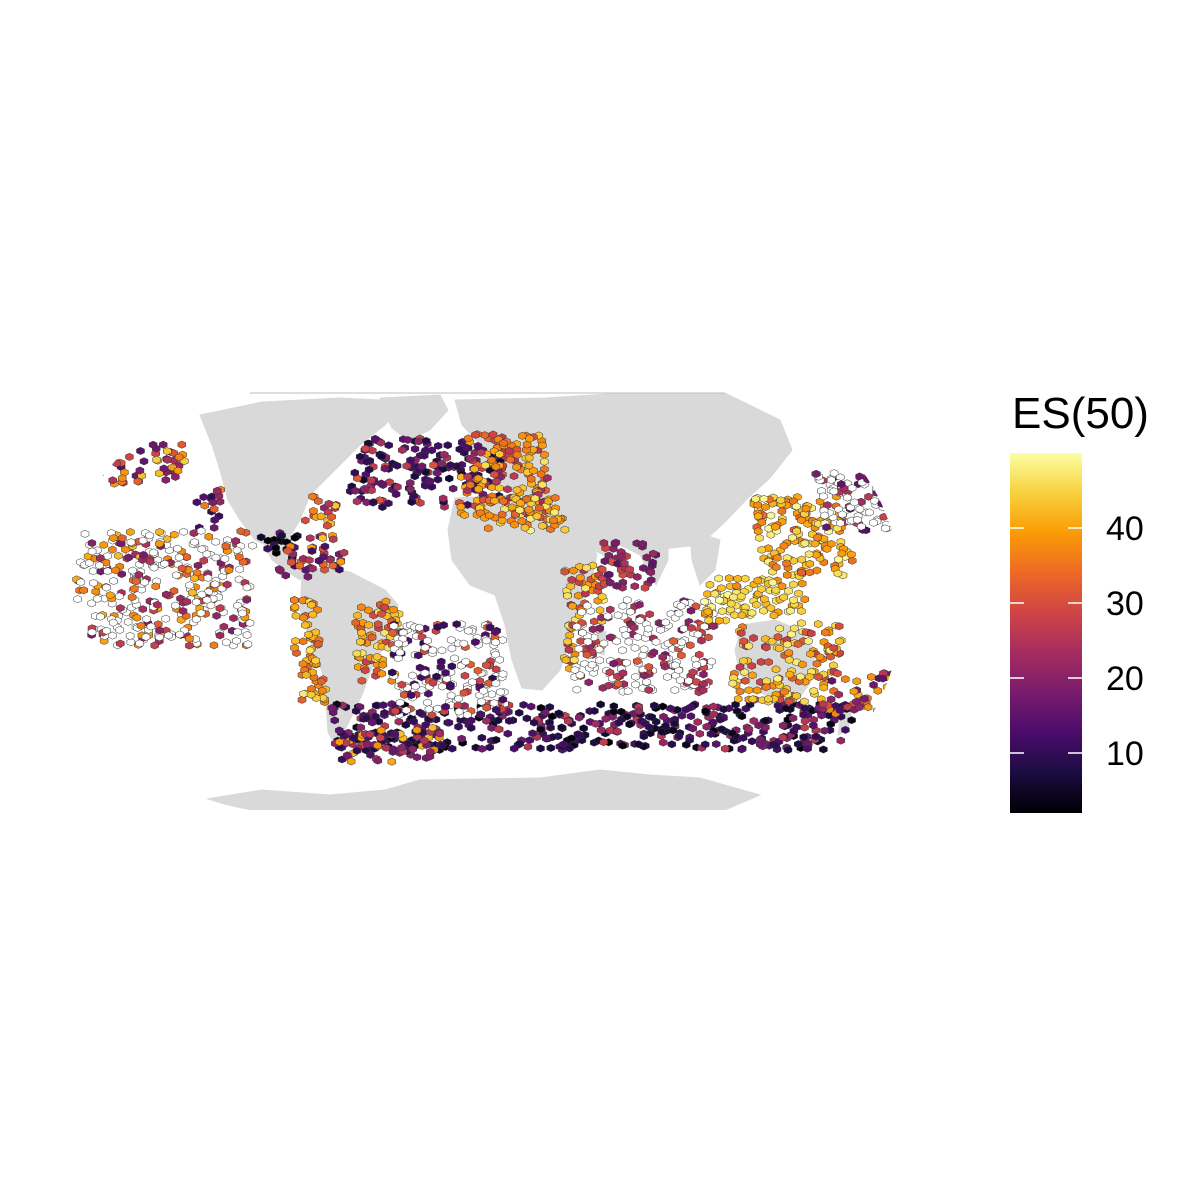 The image size is (1200, 1200). Describe the element at coordinates (1125, 604) in the screenshot. I see `legend-tick-label: 30` at that location.